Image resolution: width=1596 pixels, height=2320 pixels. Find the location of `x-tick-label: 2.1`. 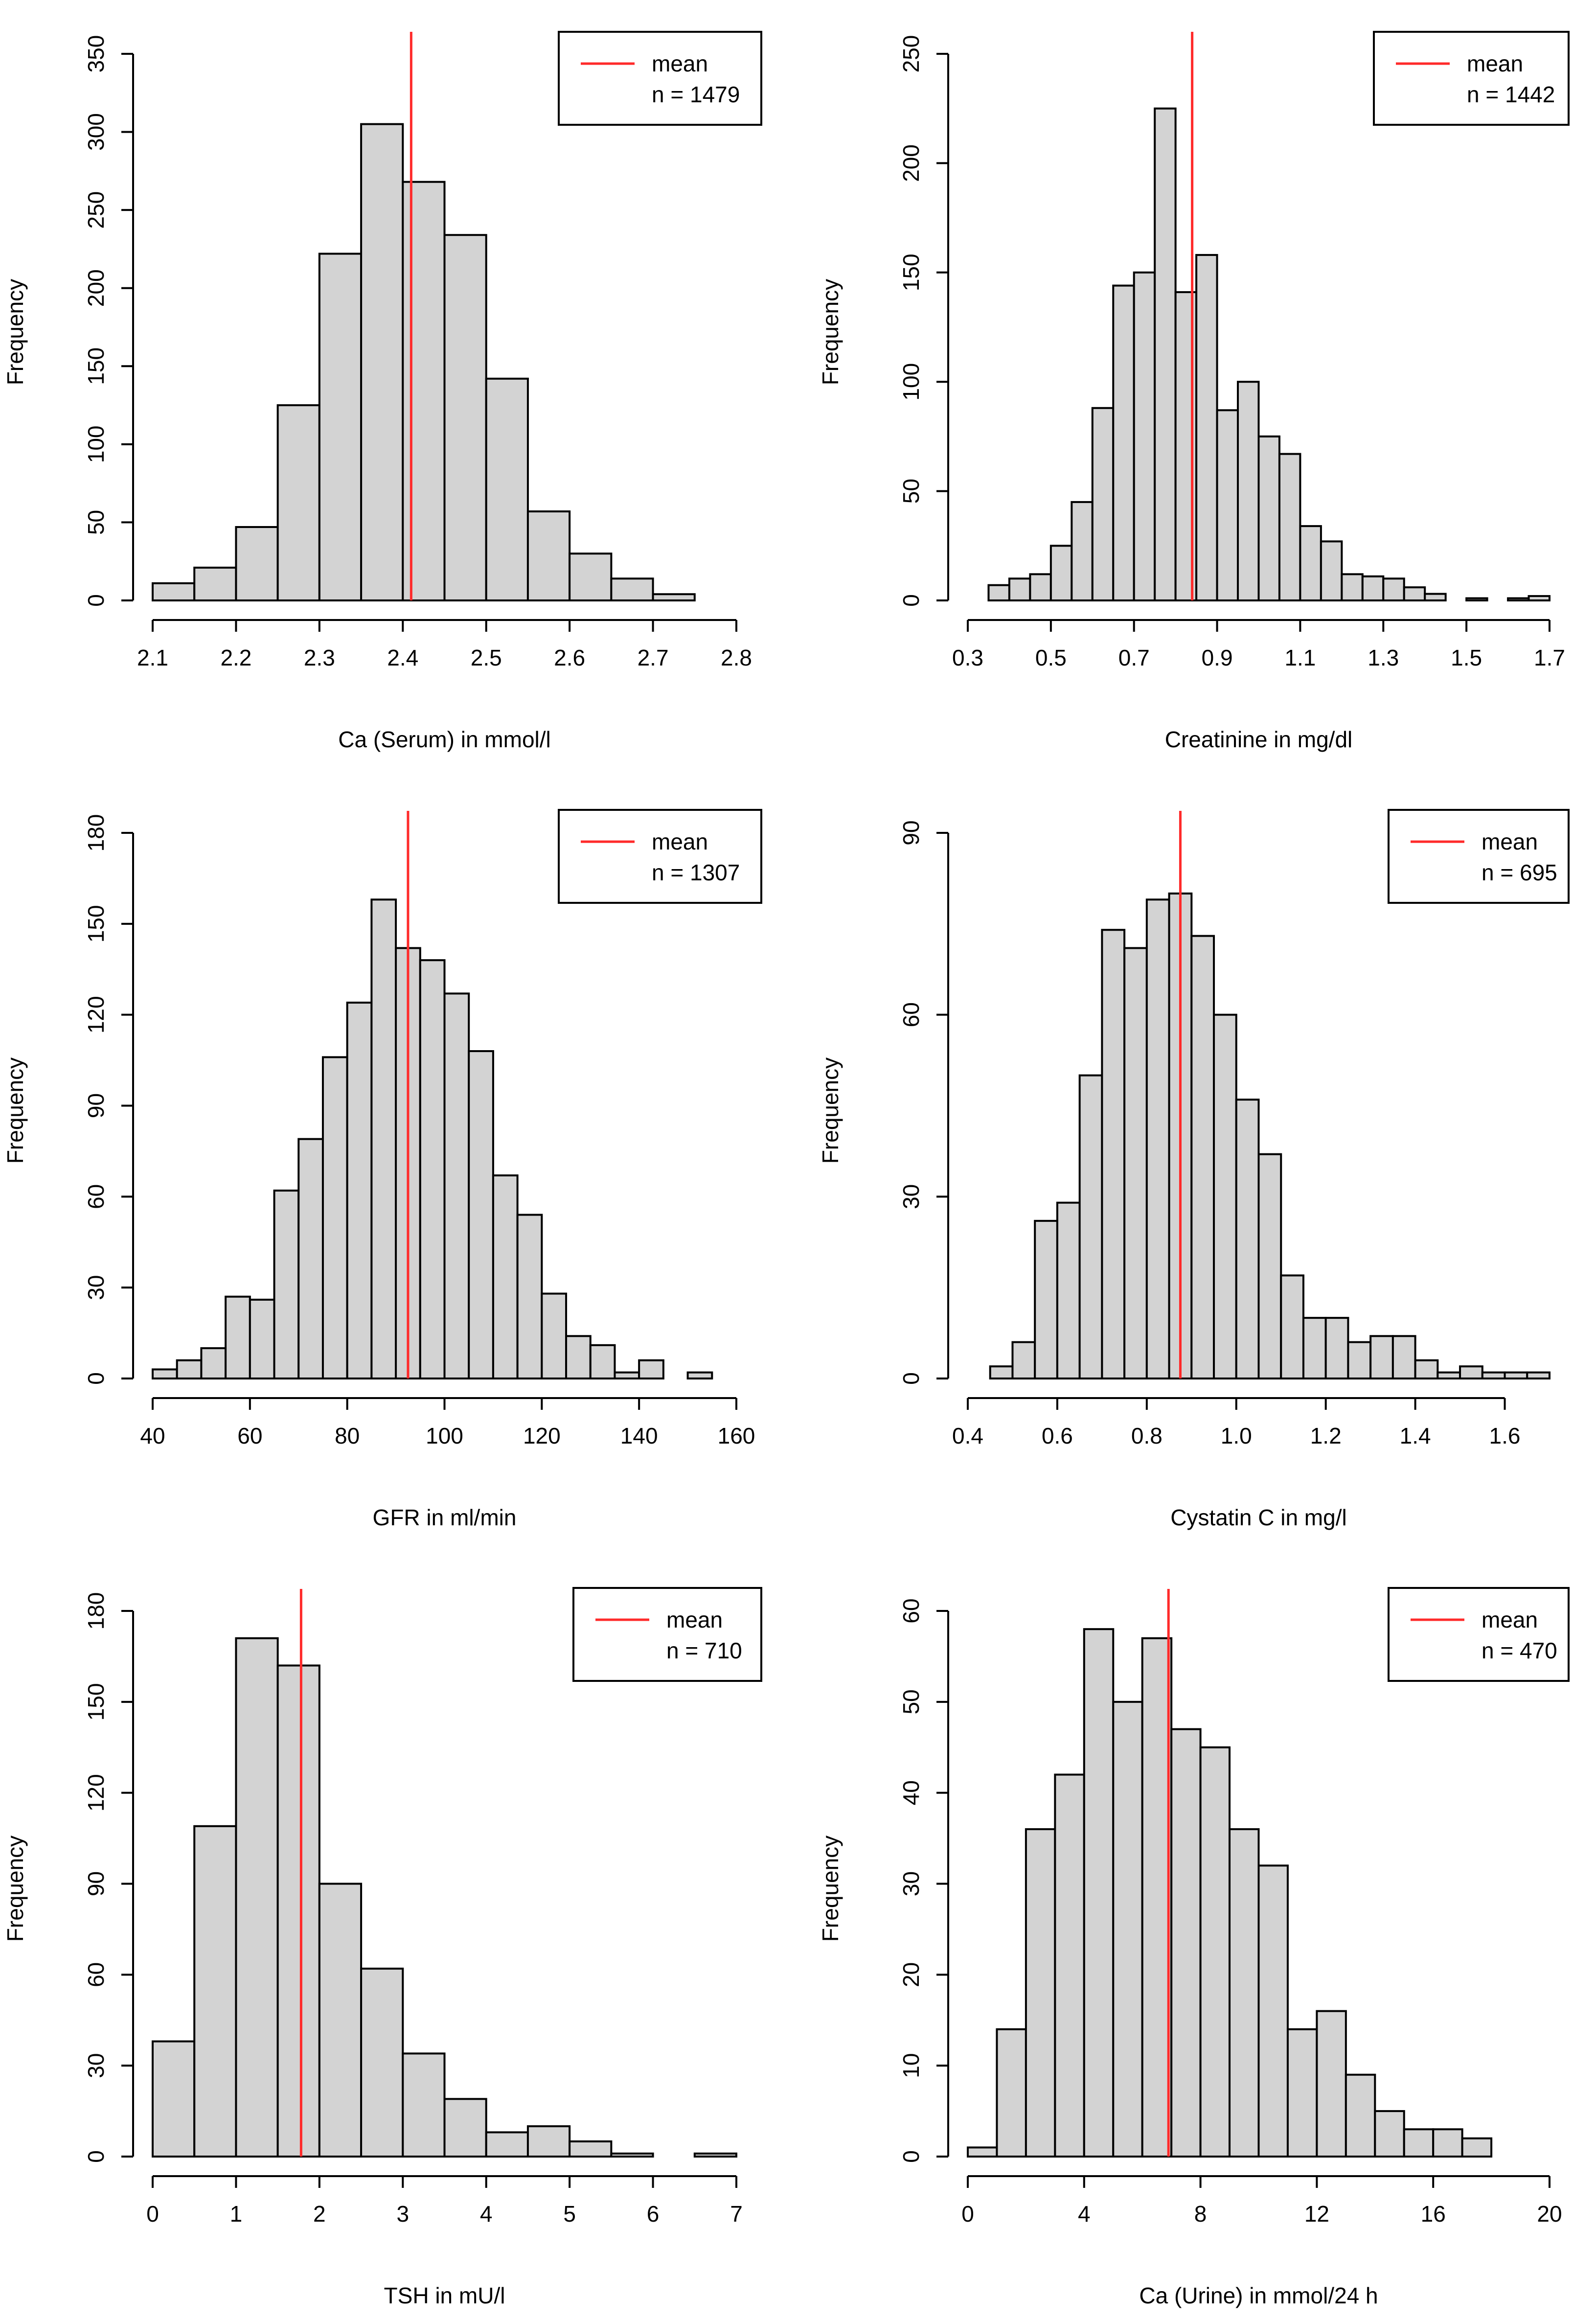

x-tick-label: 2.1 is located at coordinates (152, 658).